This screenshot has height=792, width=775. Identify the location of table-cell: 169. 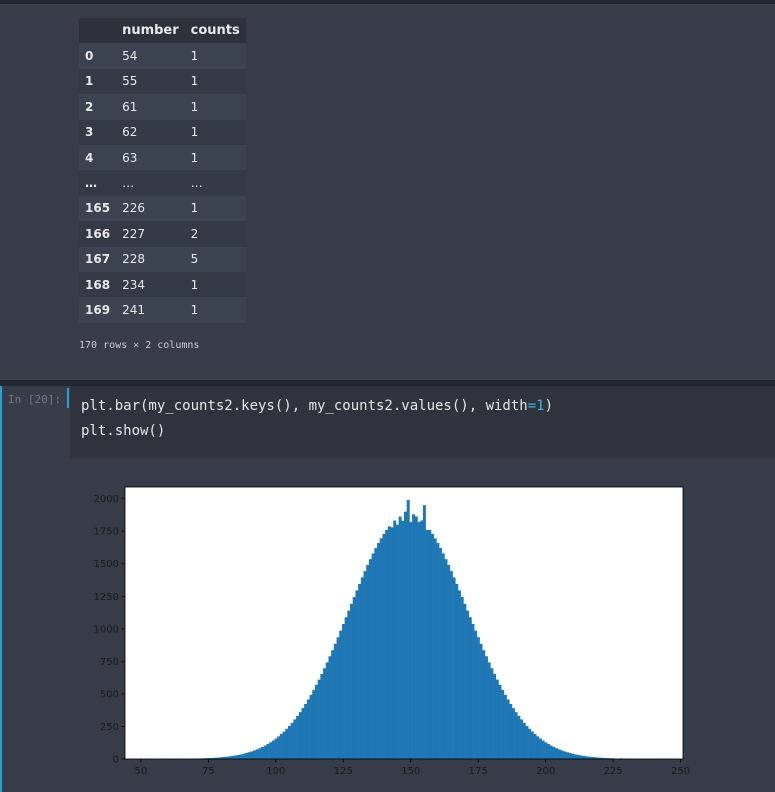
(98, 310).